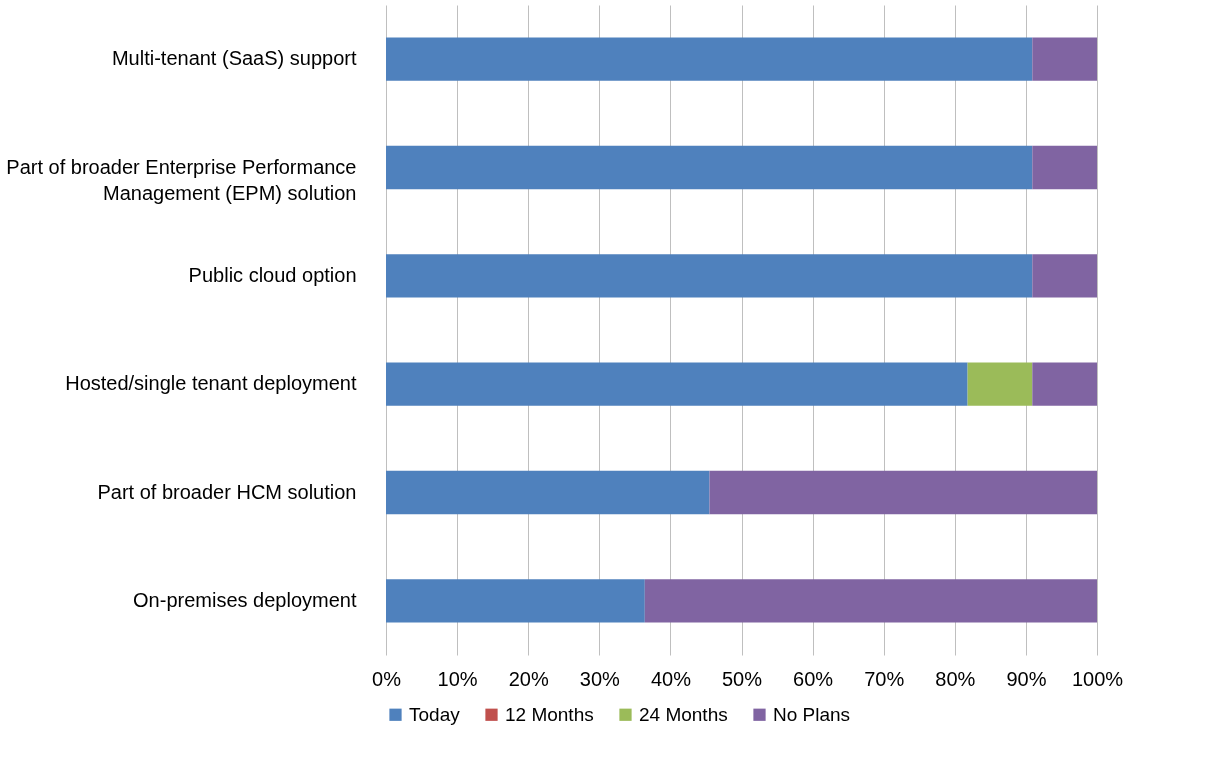  What do you see at coordinates (211, 383) in the screenshot?
I see `y-tick-label: Hosted/single tenant deployment` at bounding box center [211, 383].